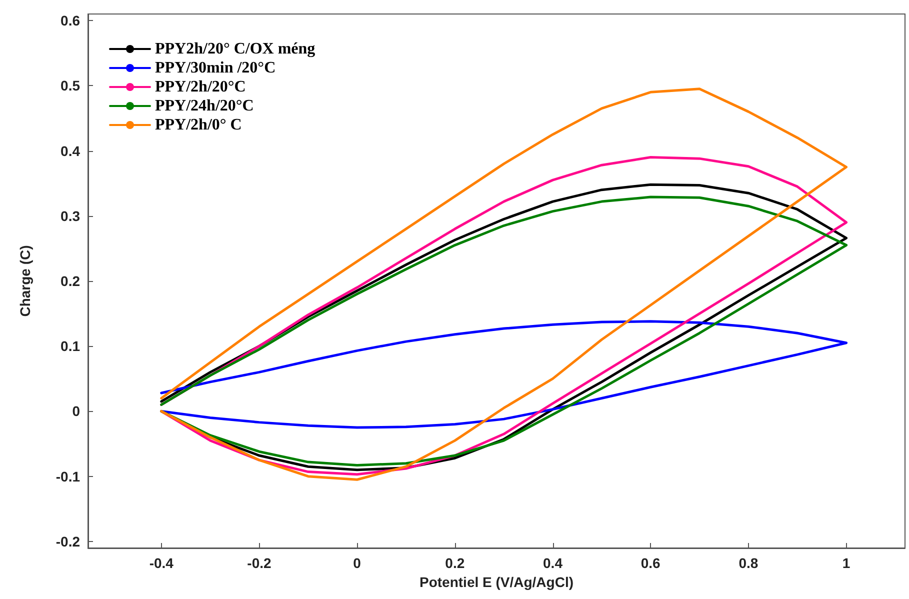  Describe the element at coordinates (748, 563) in the screenshot. I see `x-tick-label: 0.8` at that location.